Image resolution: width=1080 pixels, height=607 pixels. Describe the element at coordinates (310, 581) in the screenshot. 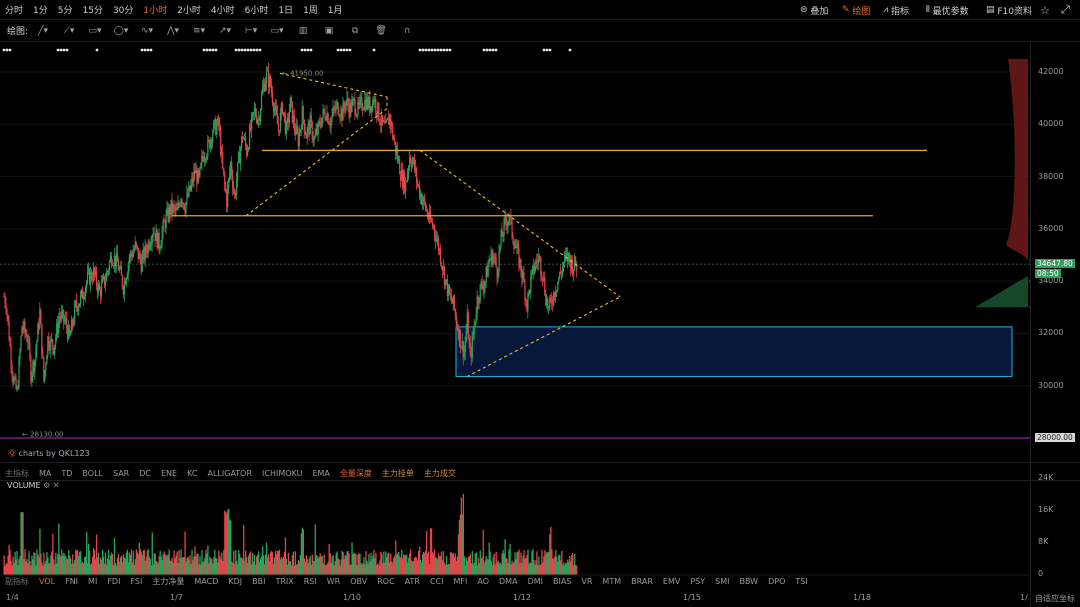

I see `sub-indicator-11: RSI` at that location.